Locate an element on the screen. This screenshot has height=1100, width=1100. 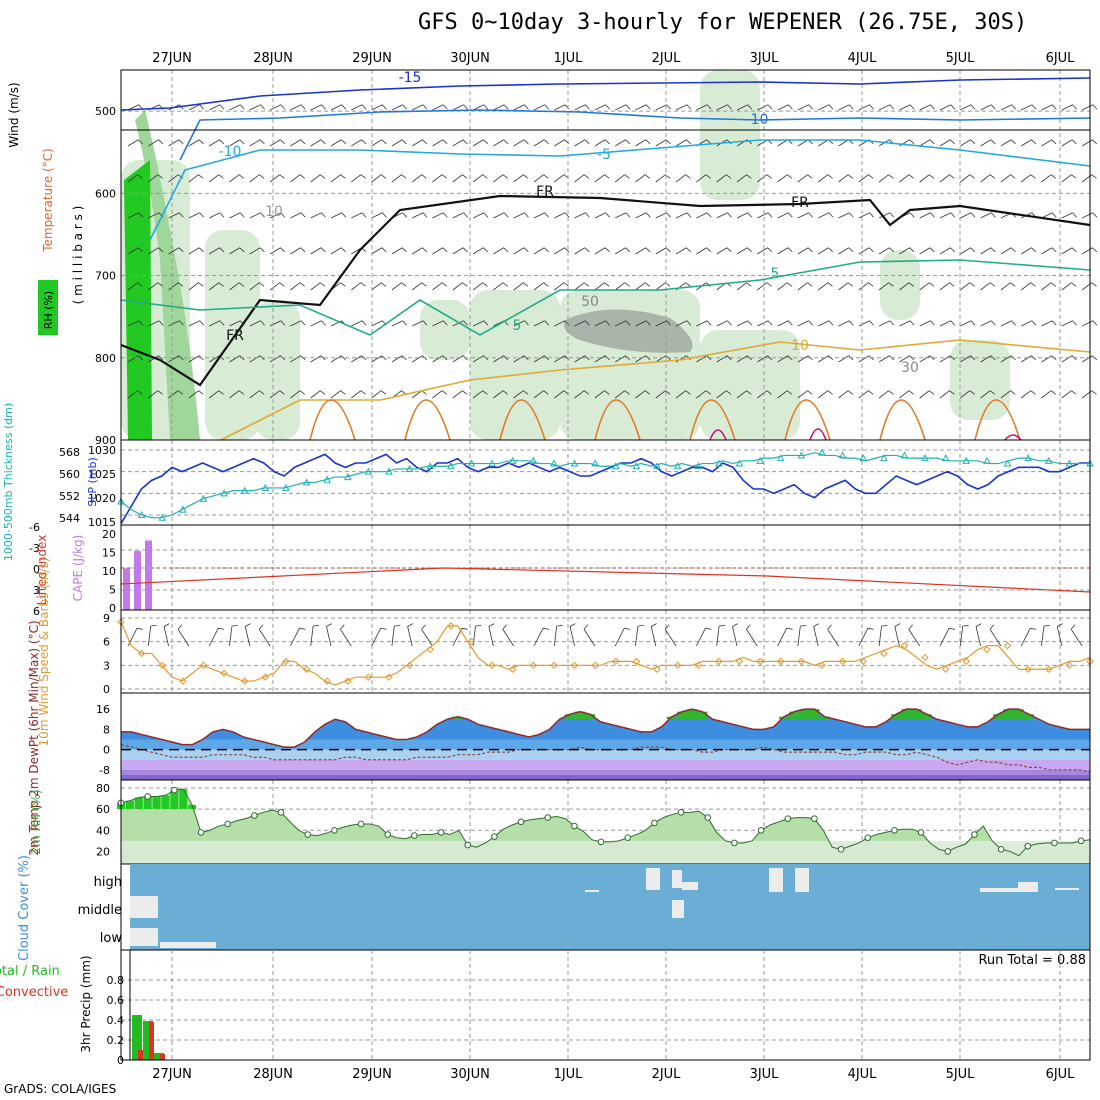
x-bottom-label: 28JUN is located at coordinates (273, 1074).